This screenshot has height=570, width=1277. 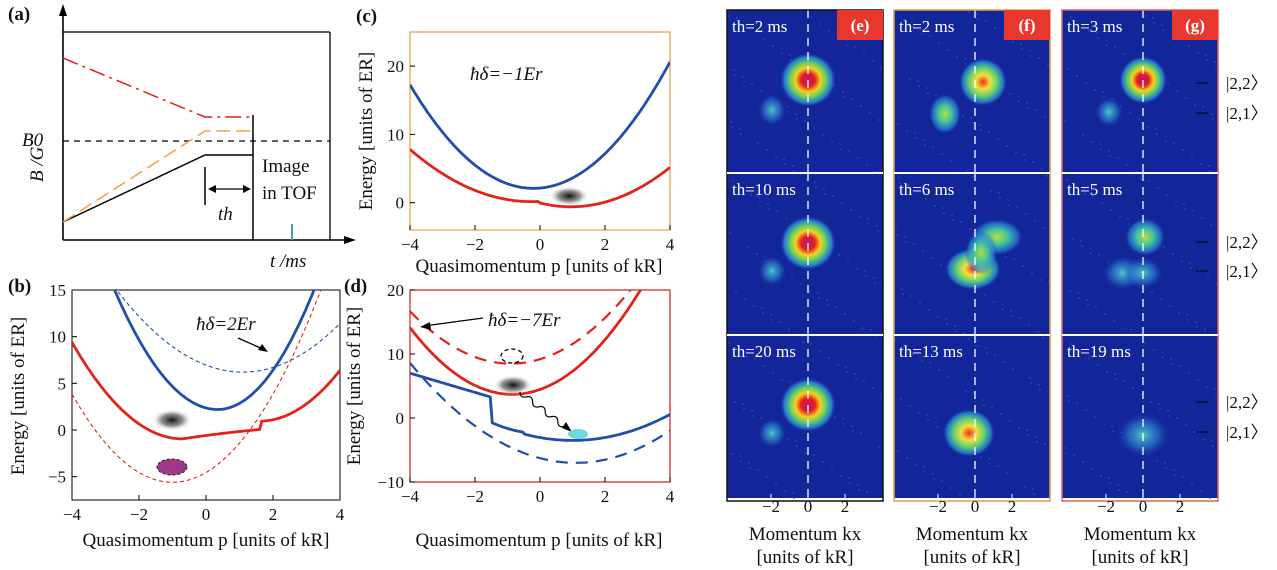 I want to click on d-annotation-arrowhead, so click(x=425, y=326).